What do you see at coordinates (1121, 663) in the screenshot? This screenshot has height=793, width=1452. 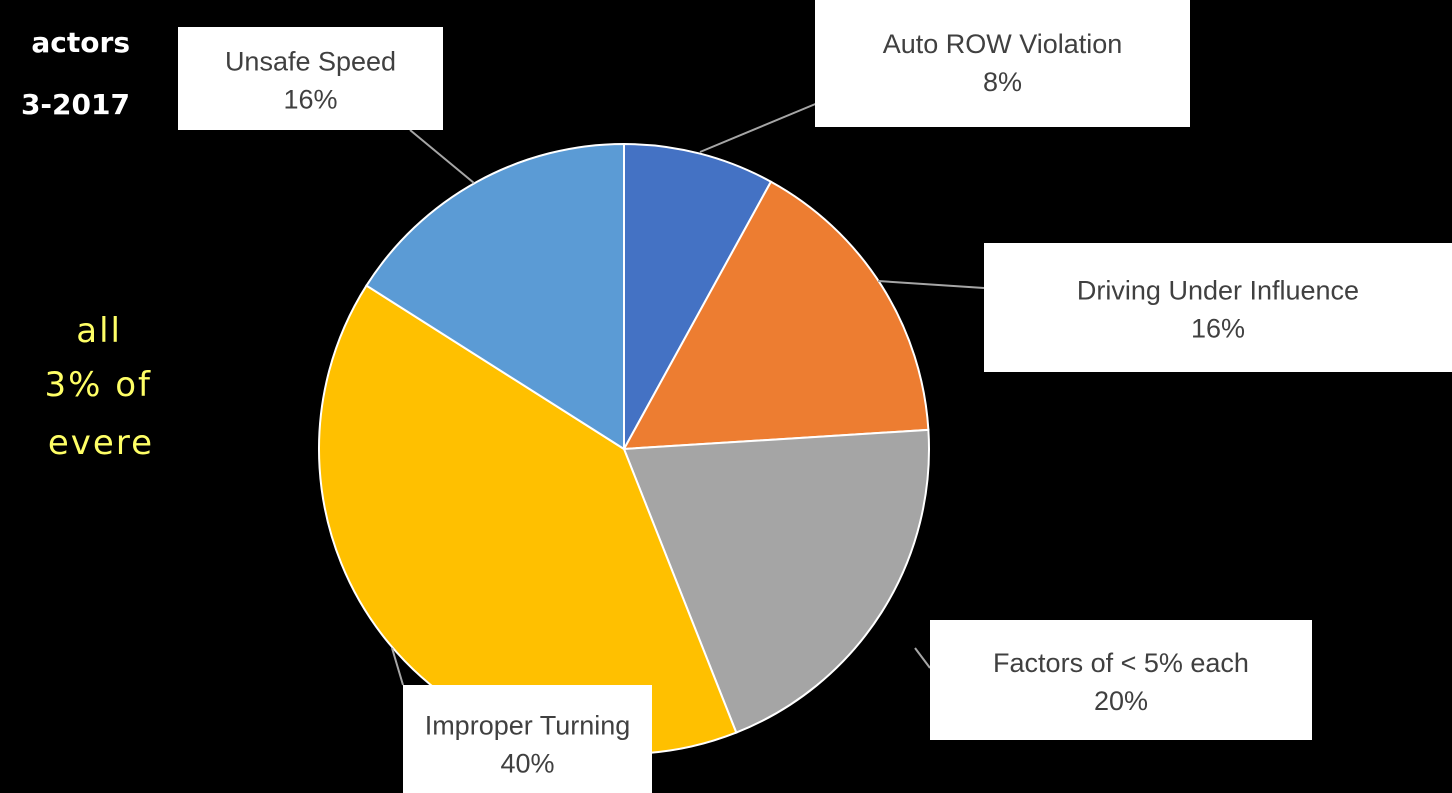 I see `data-label-name: Factors of < 5% each` at bounding box center [1121, 663].